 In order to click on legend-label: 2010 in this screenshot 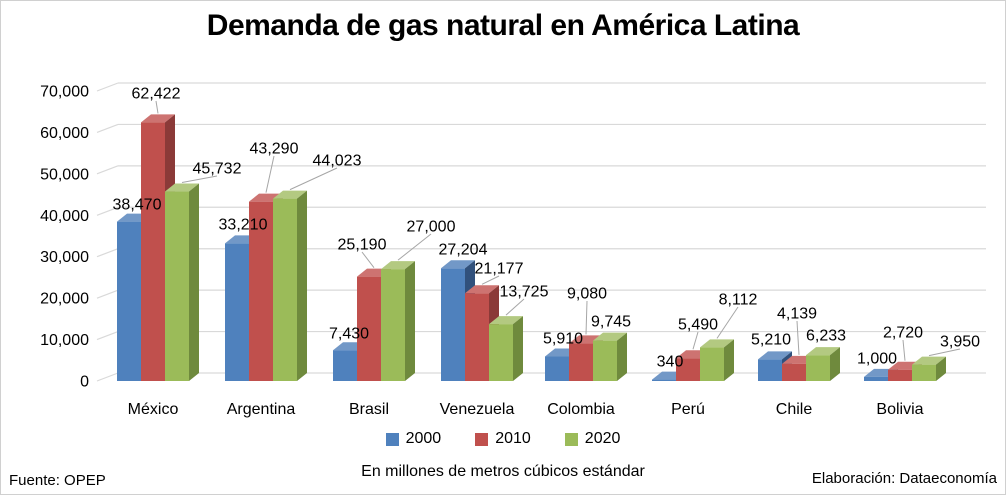, I will do `click(513, 438)`.